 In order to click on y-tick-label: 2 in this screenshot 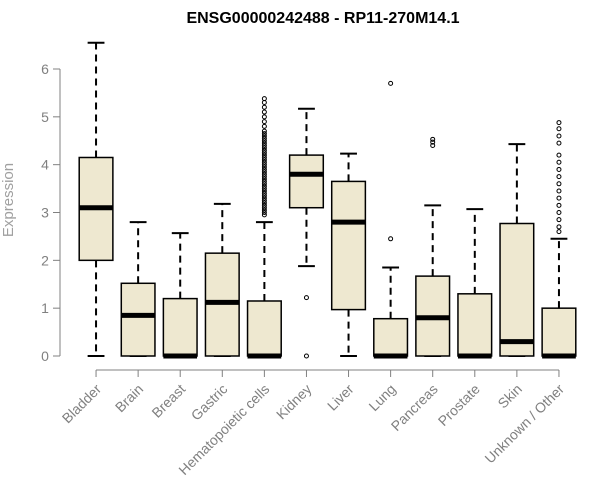, I will do `click(45, 260)`.